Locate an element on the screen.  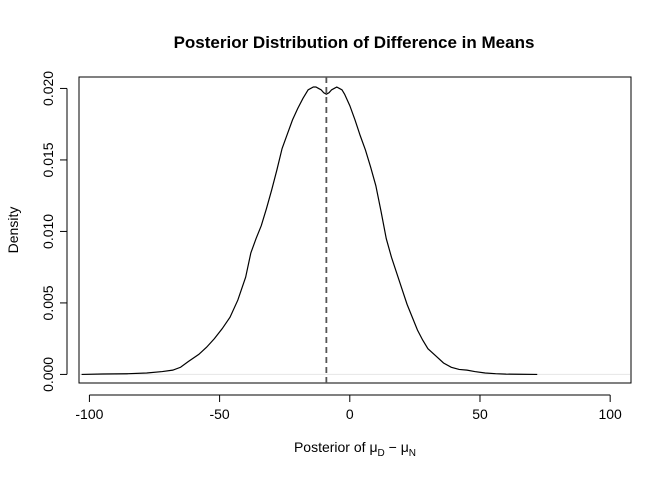
x-tick-label: 50 is located at coordinates (480, 414).